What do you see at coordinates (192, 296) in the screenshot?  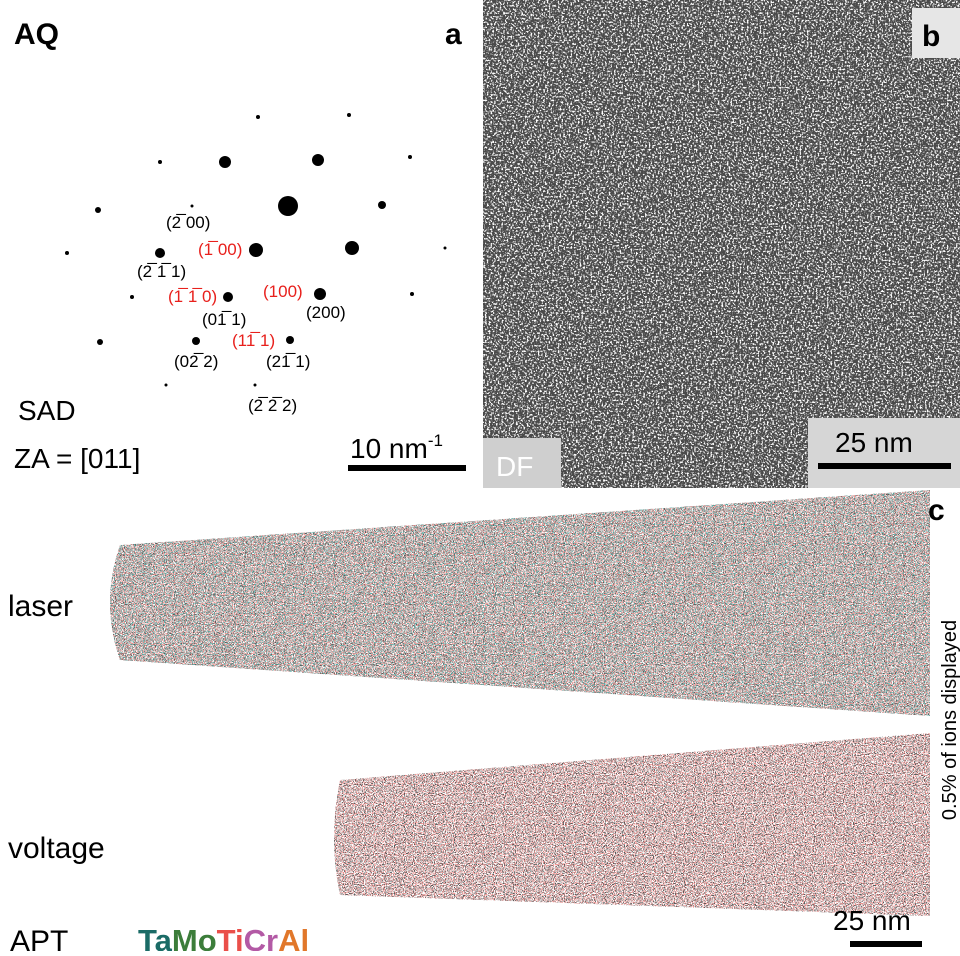 I see `spot-label: (1̅ 1̅ 0)` at bounding box center [192, 296].